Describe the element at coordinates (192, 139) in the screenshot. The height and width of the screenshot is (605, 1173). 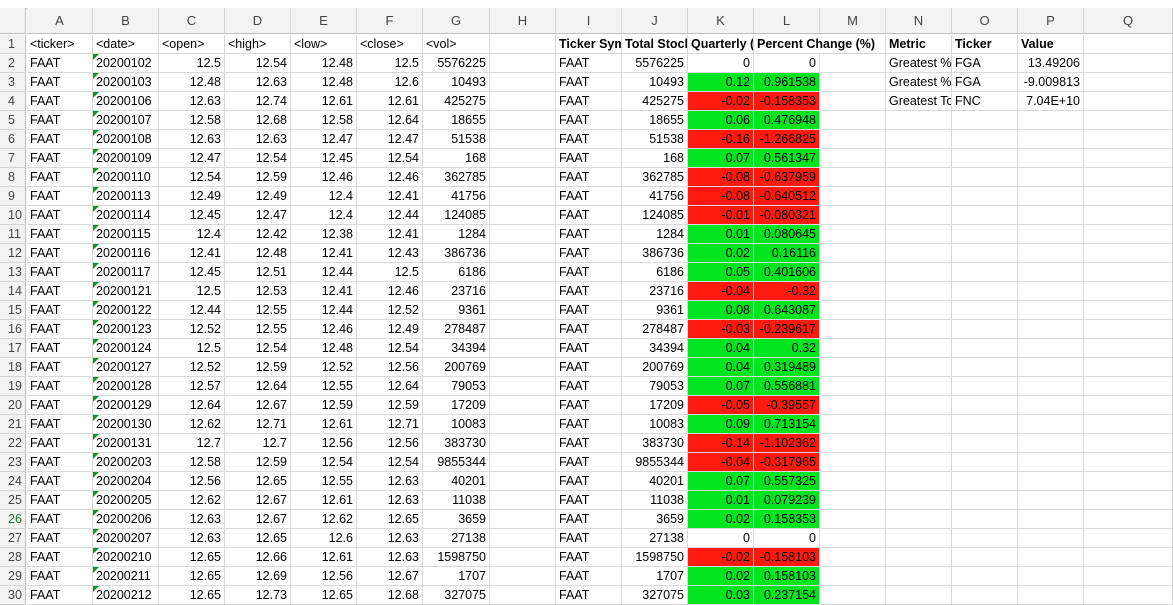
I see `cell-c-6: 12.63` at that location.